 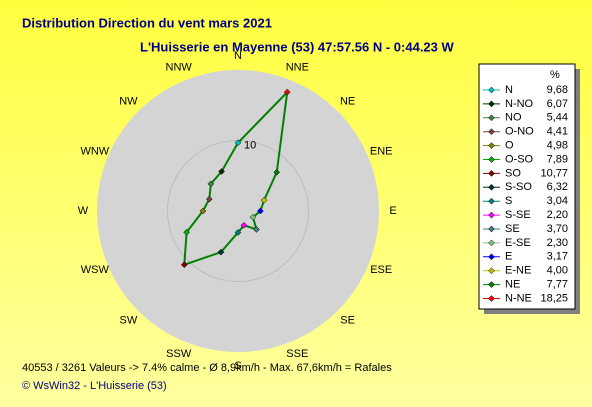 I want to click on direction-label: WNW, so click(x=94, y=152).